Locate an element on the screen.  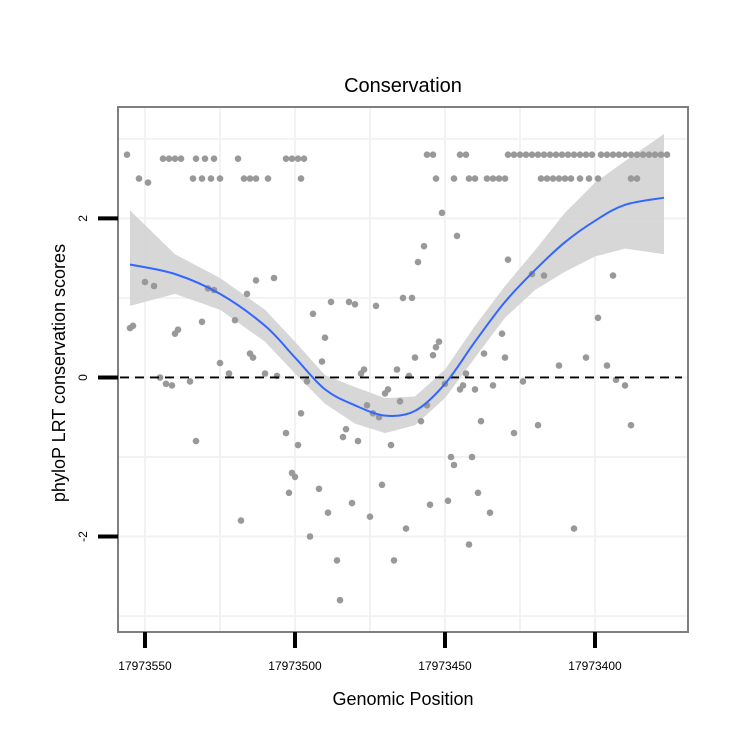
x-tick-label: 17973400 is located at coordinates (595, 666).